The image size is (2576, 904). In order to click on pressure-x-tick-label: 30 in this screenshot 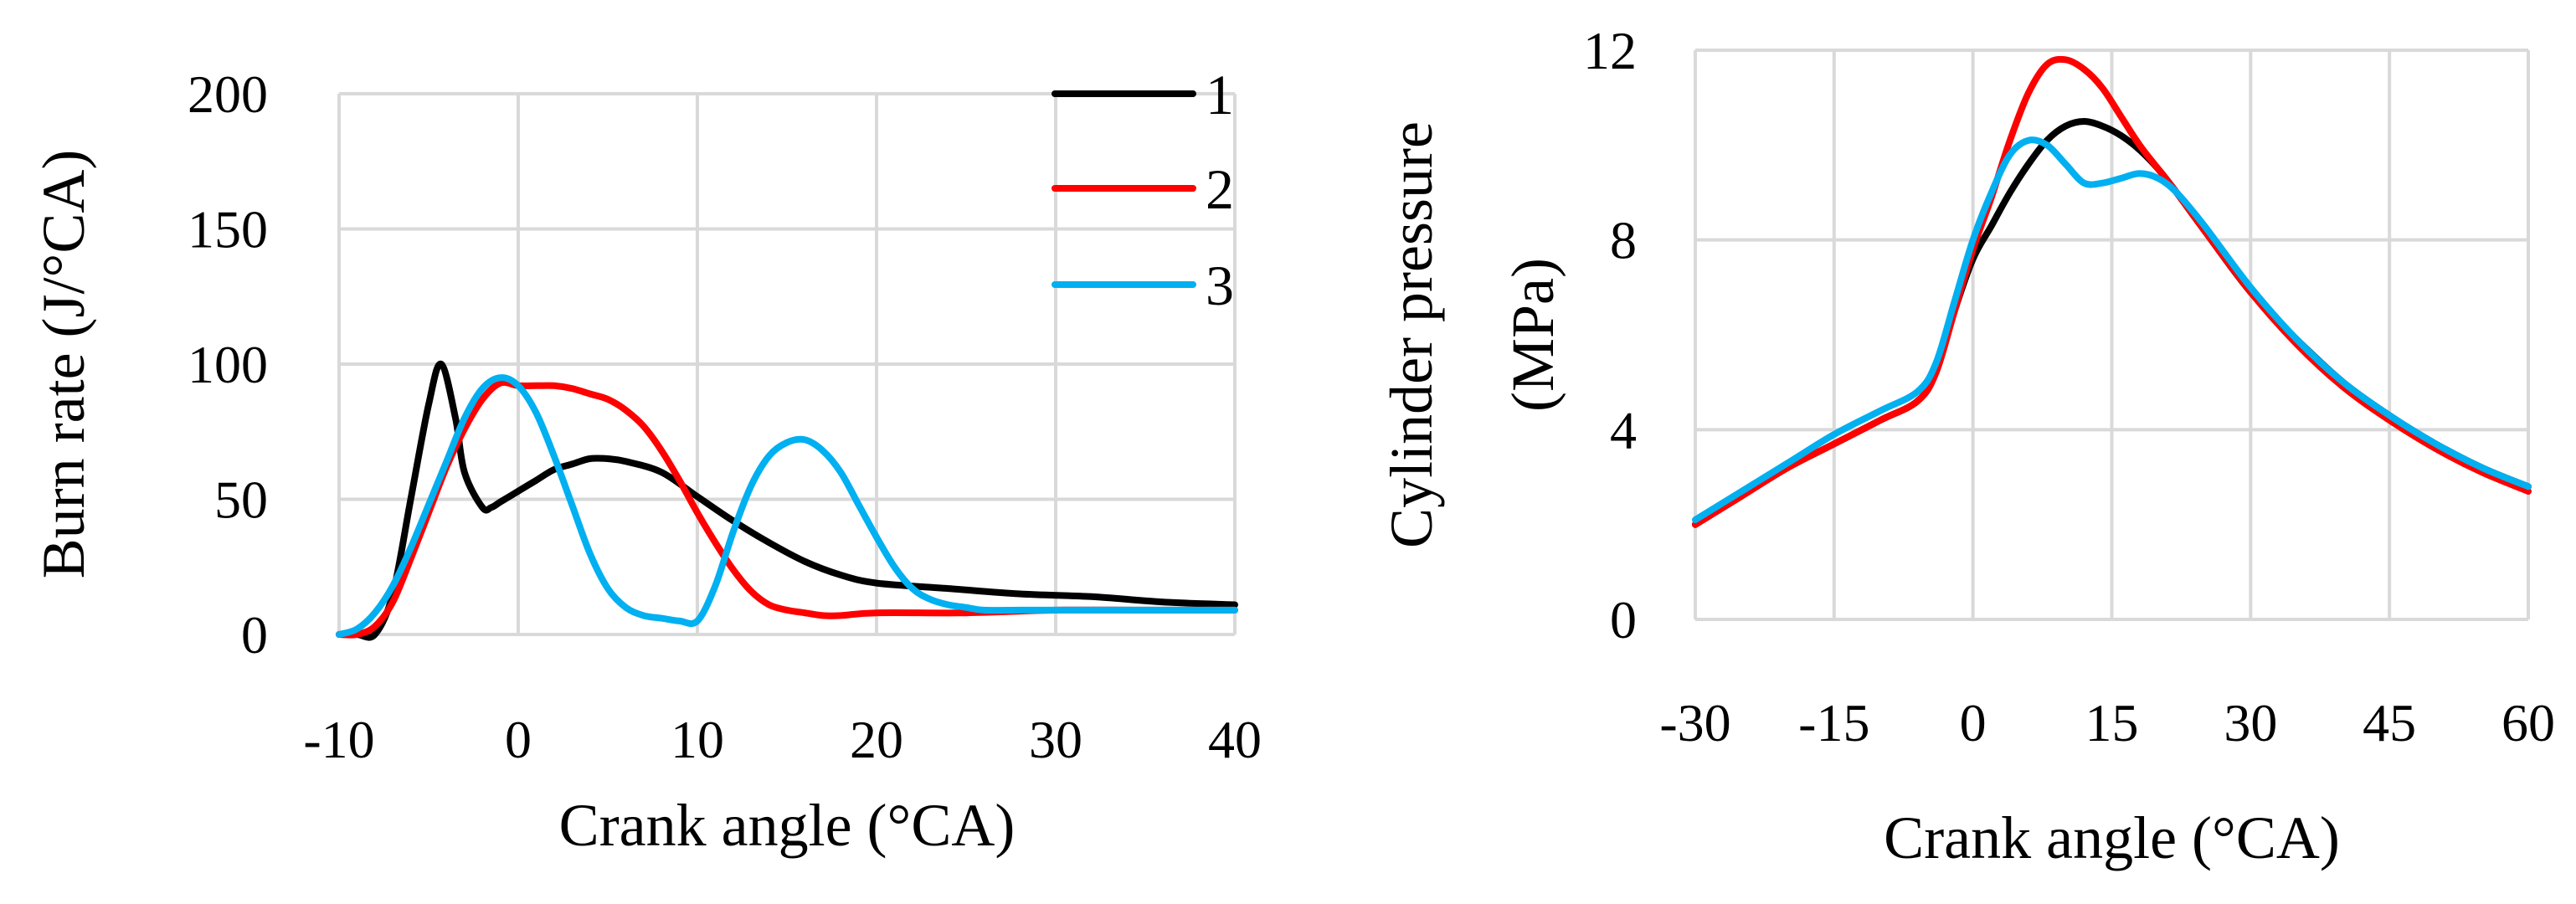, I will do `click(2250, 722)`.